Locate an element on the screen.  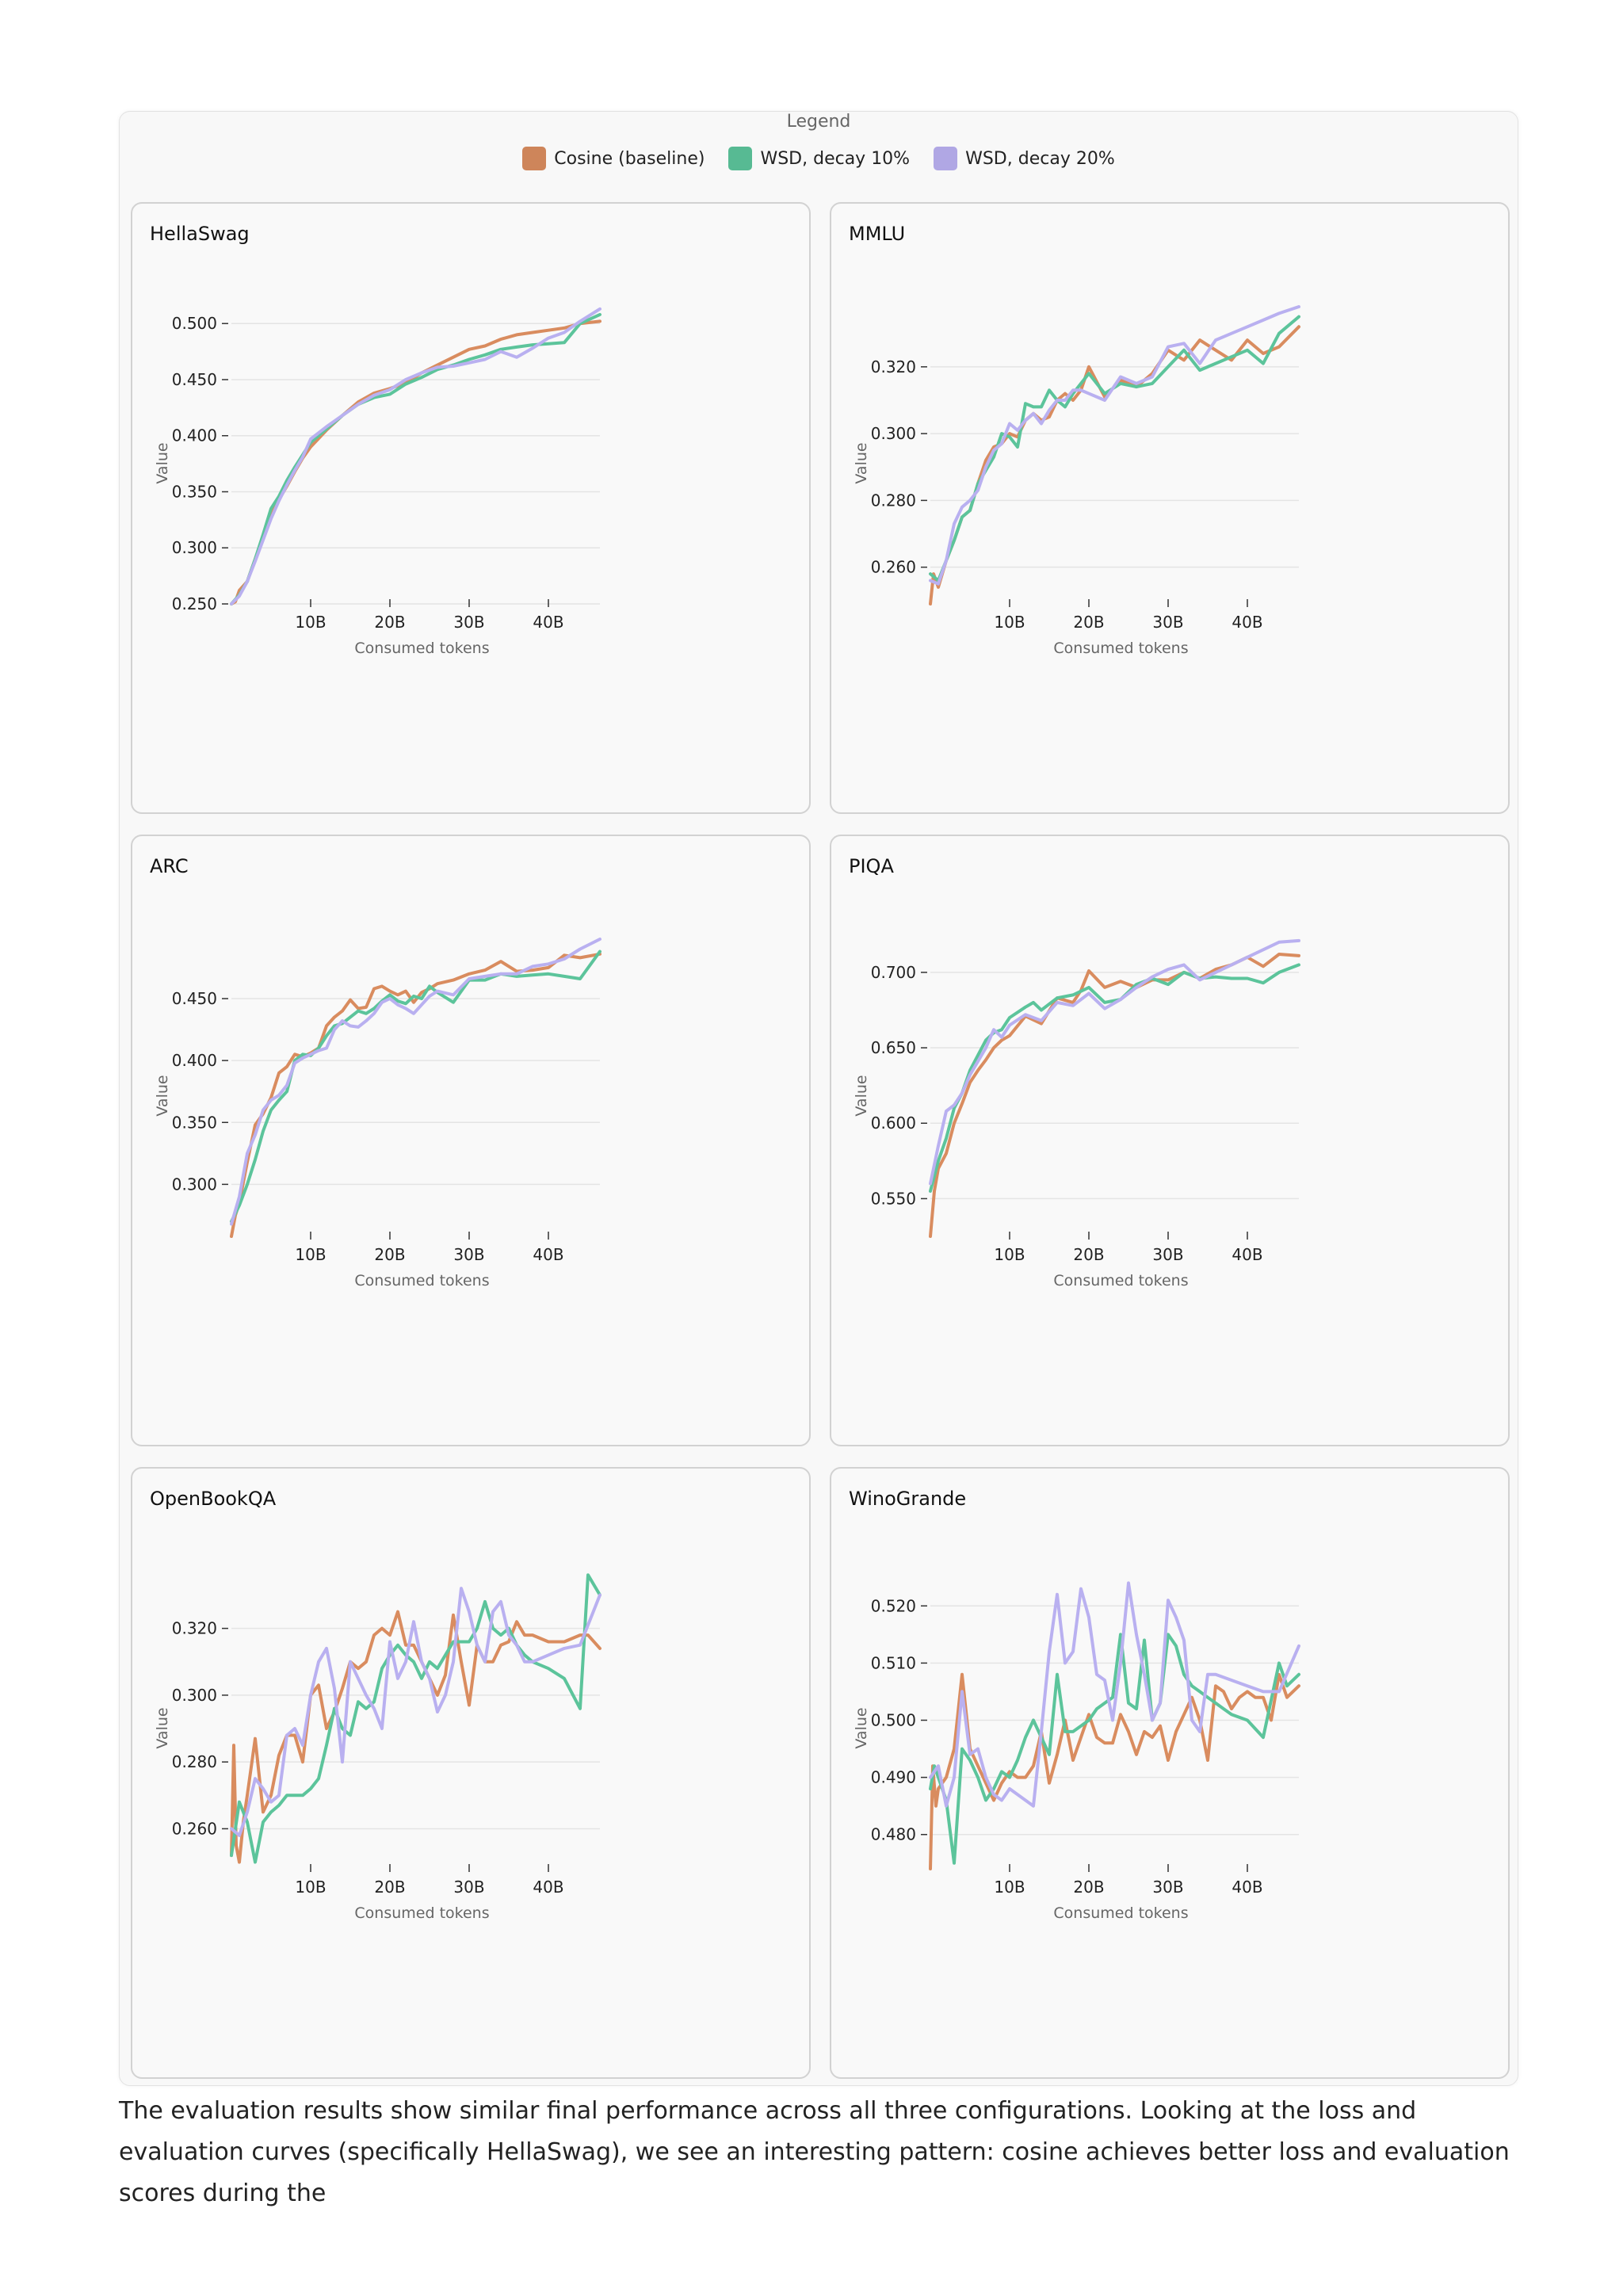
chart-title: WinoGrande is located at coordinates (908, 1499).